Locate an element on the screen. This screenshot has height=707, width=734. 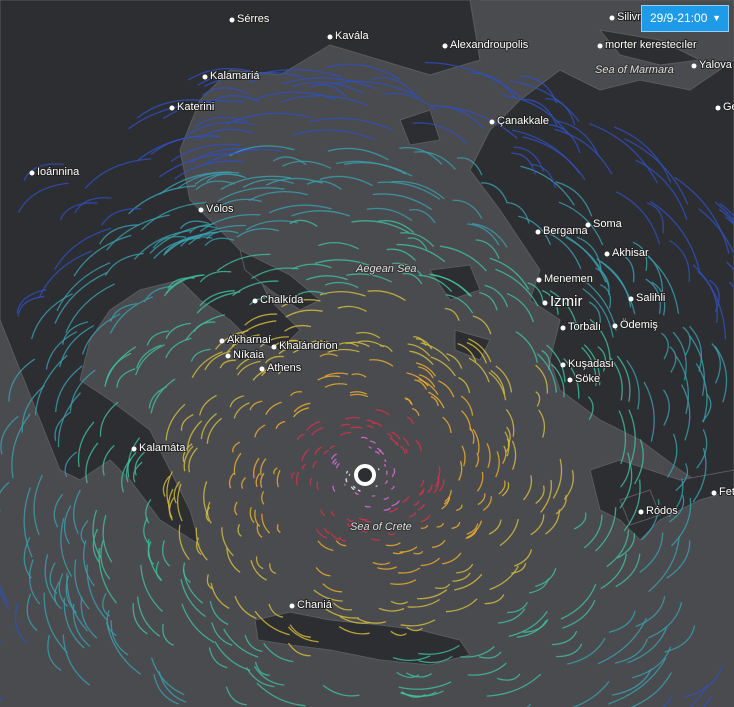
place-label: Söke is located at coordinates (587, 379).